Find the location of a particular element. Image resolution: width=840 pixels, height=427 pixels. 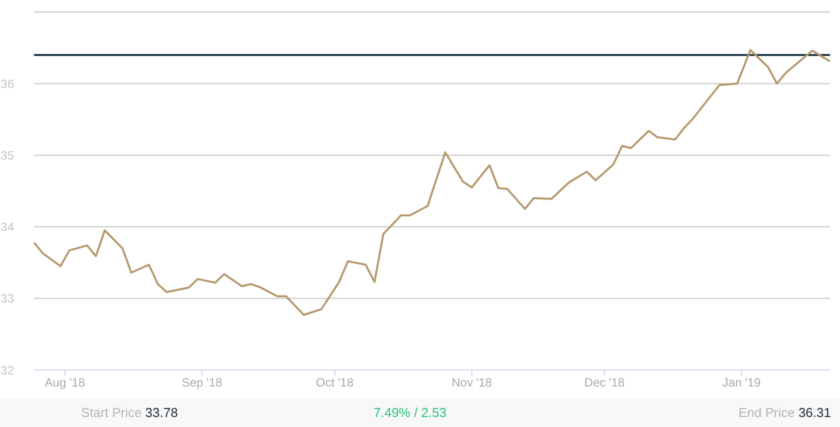

y-tick-label: 32 is located at coordinates (7, 370).